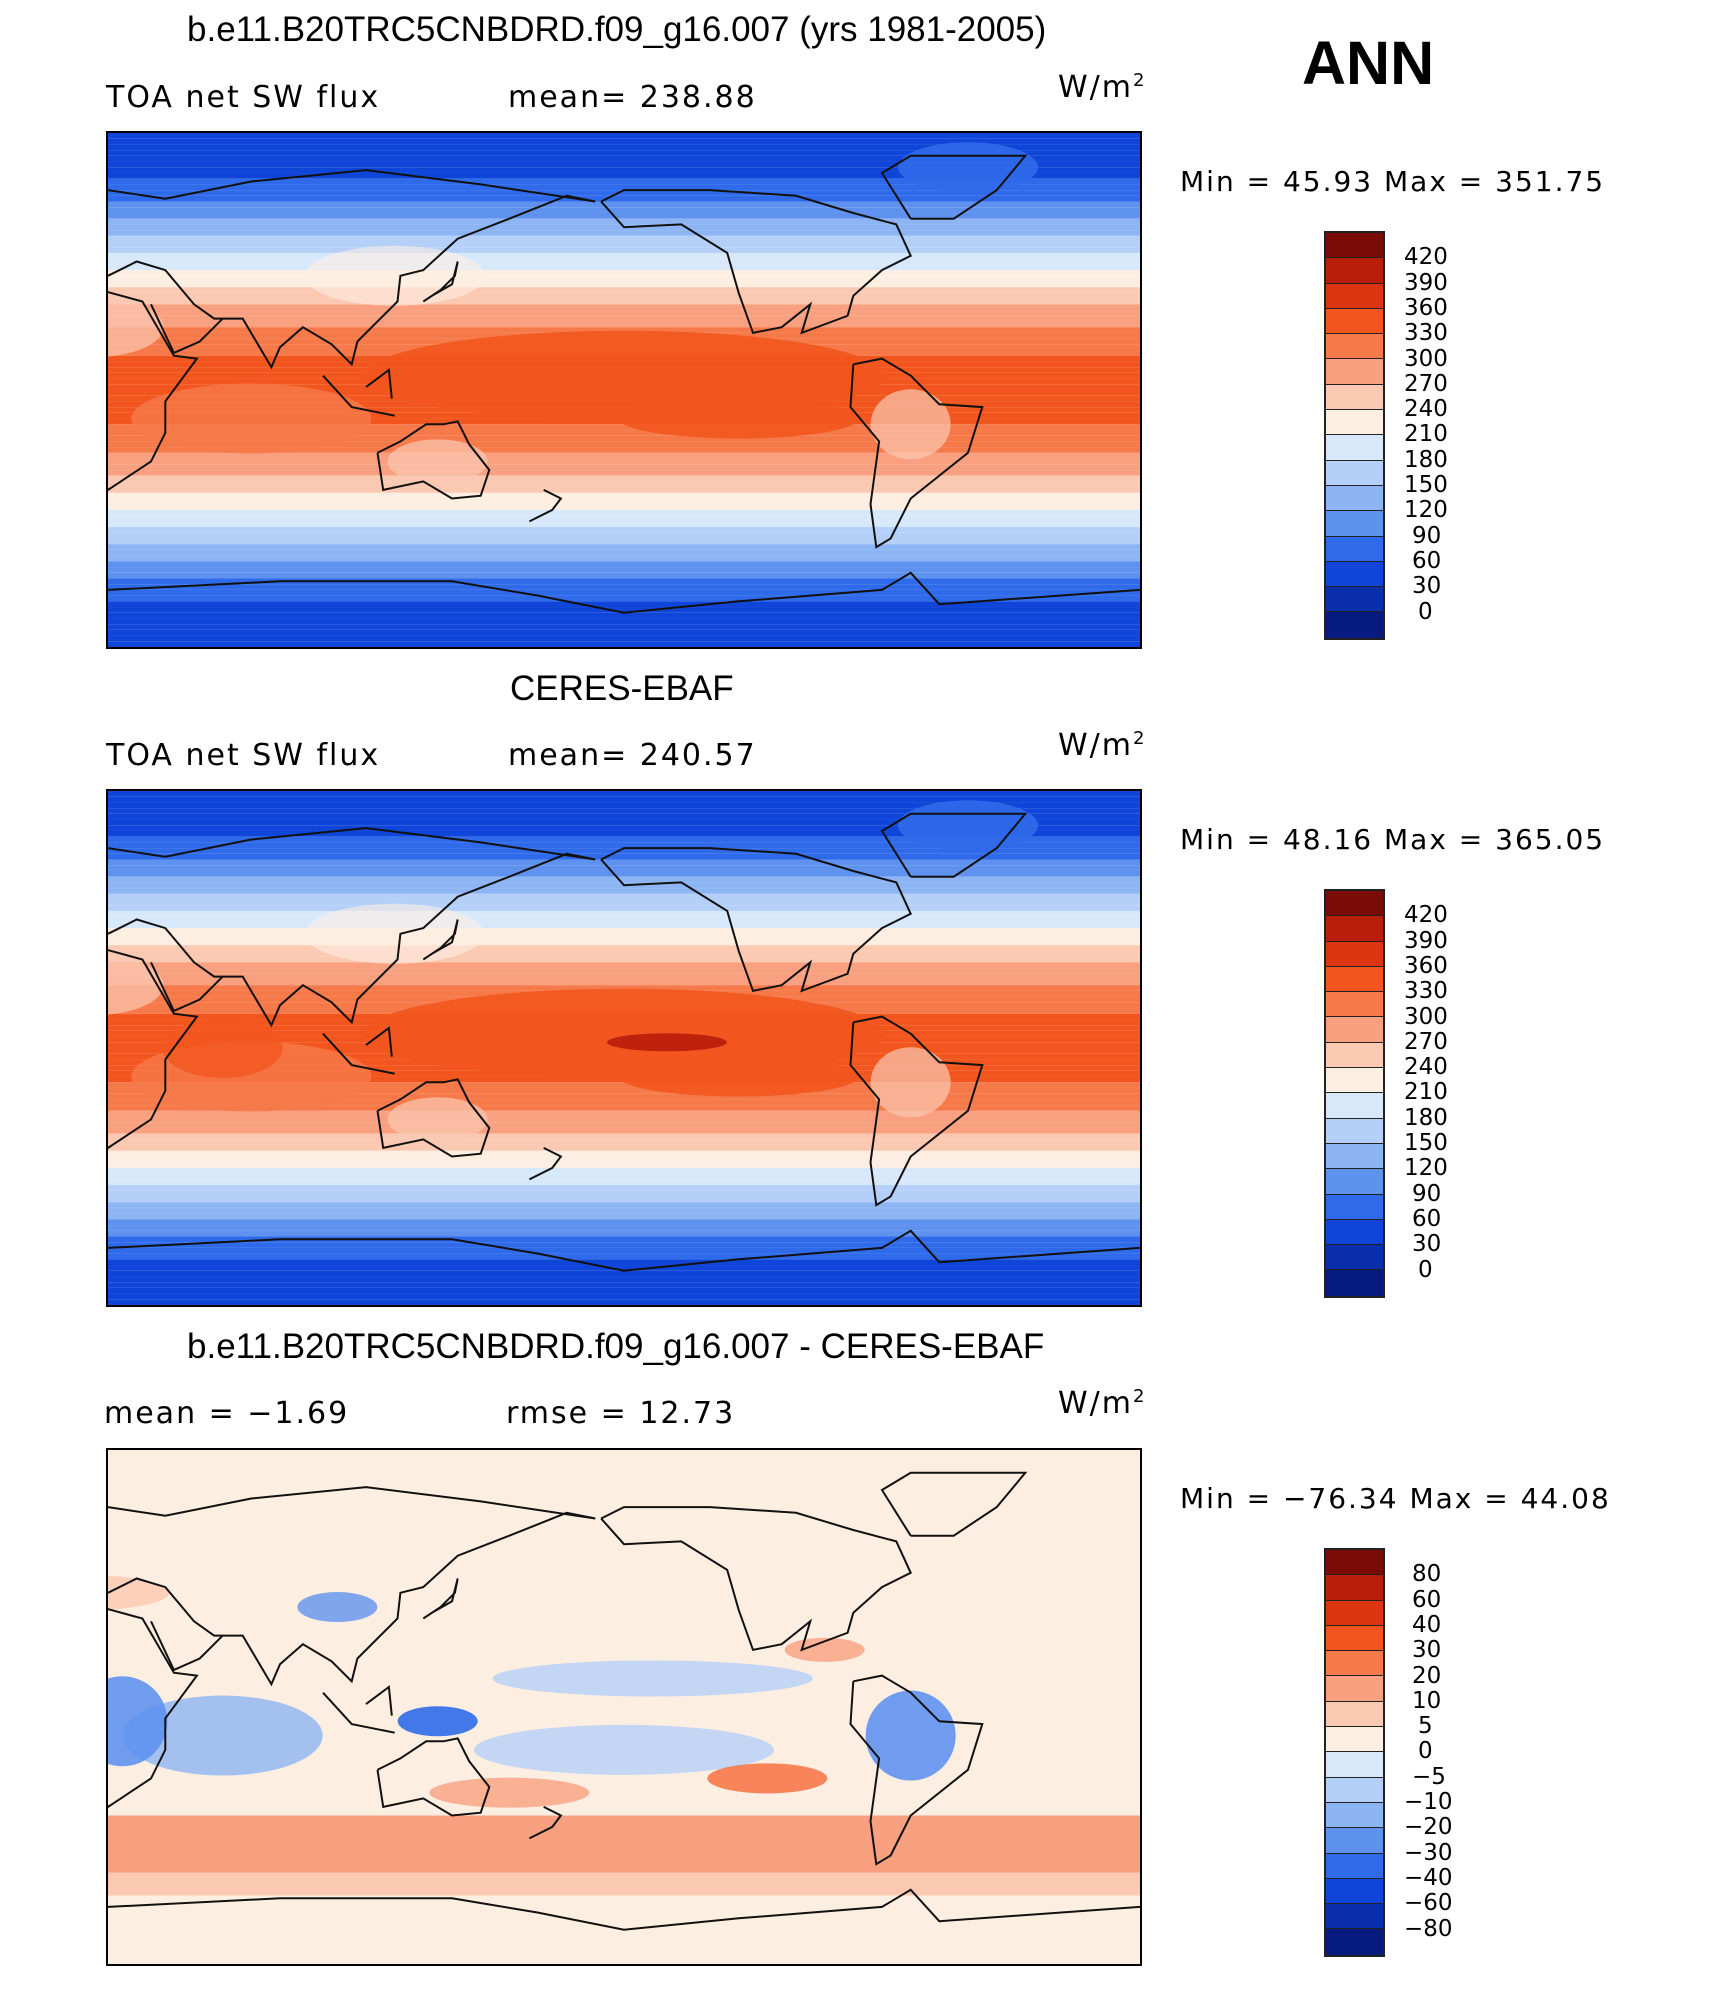  Describe the element at coordinates (1101, 87) in the screenshot. I see `panel1-units: W/m2` at that location.